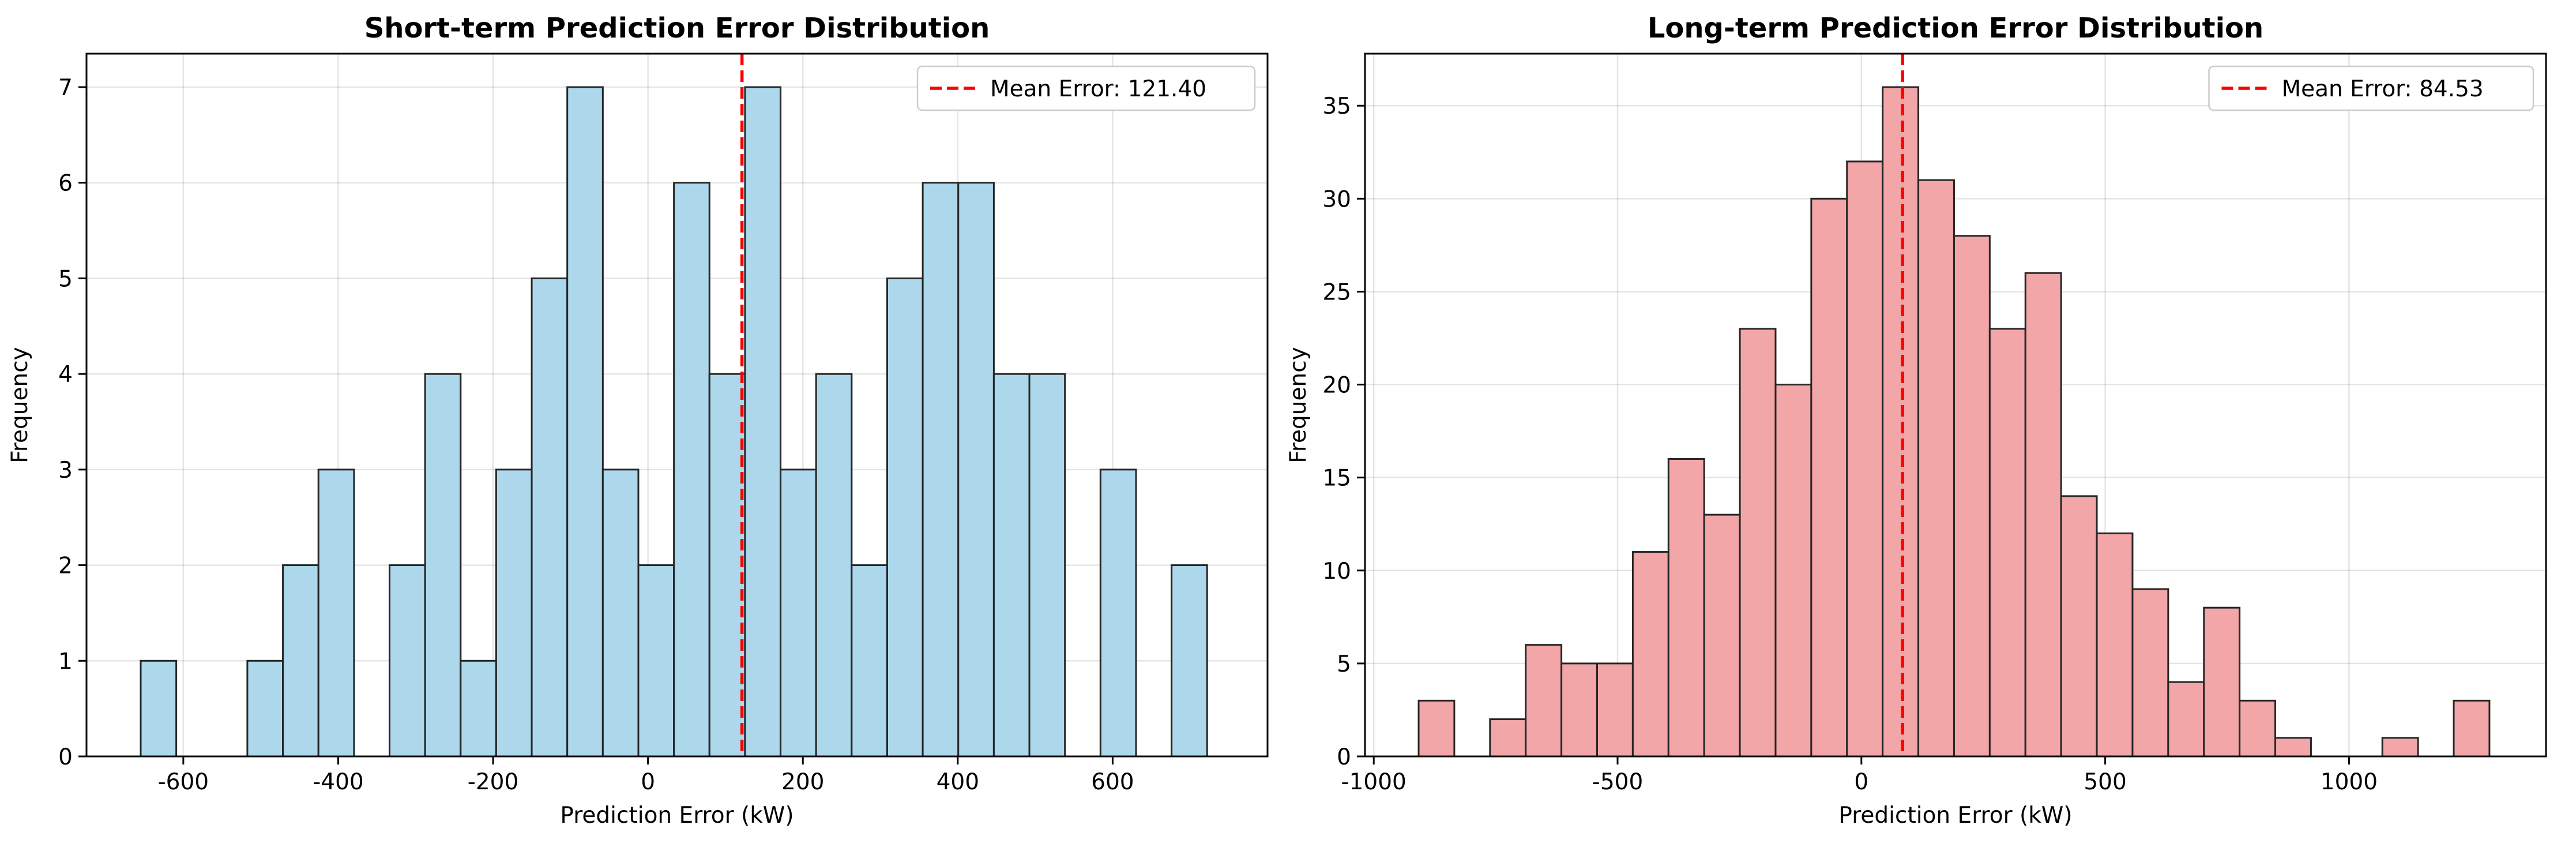 This screenshot has height=847, width=2576. What do you see at coordinates (2349, 782) in the screenshot?
I see `x-tick-label: 1000` at bounding box center [2349, 782].